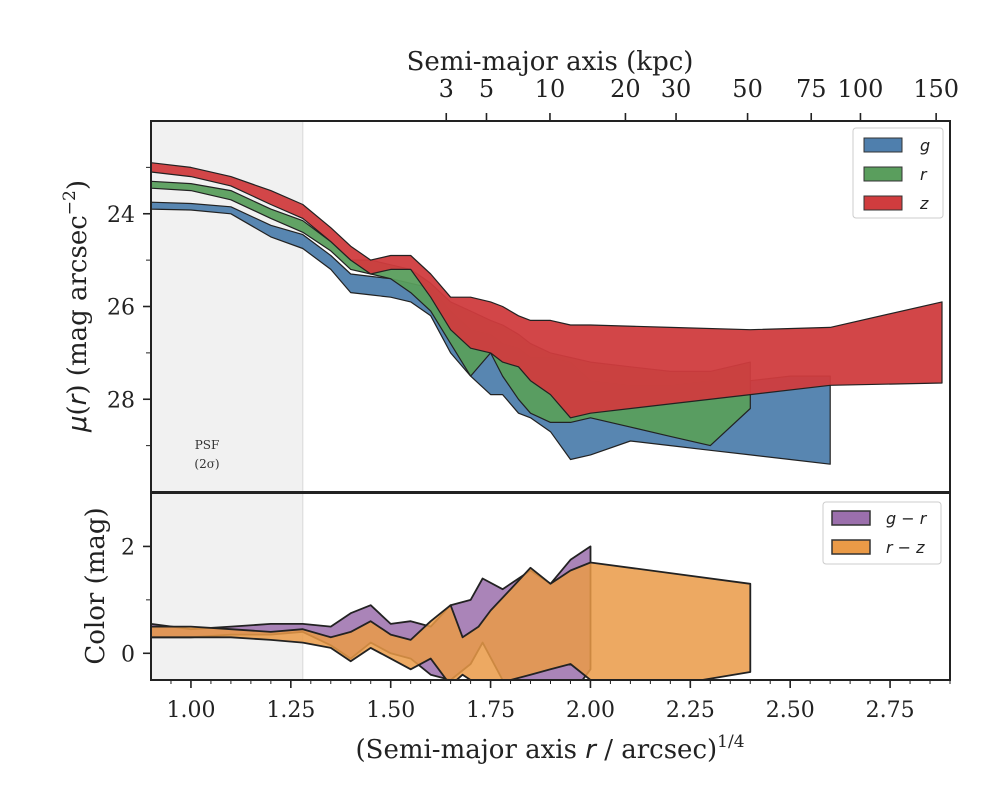 This screenshot has height=800, width=1000. Describe the element at coordinates (747, 89) in the screenshot. I see `top-x-tick-label: 50` at that location.